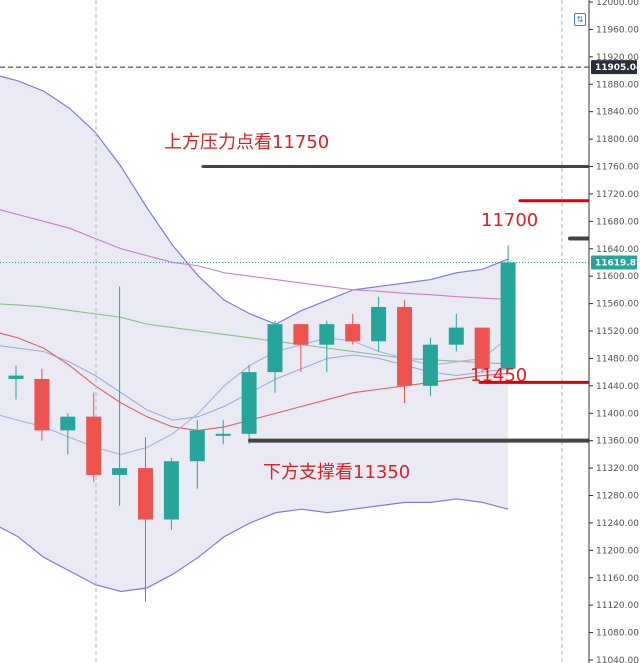 The image size is (640, 663). I want to click on tick-label: 11800.00, so click(617, 140).